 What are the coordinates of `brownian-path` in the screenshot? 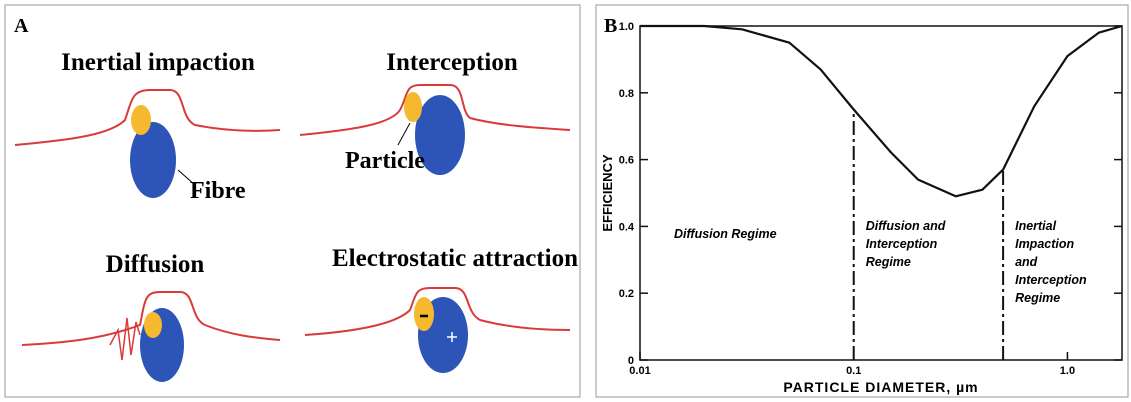 It's located at (125, 339).